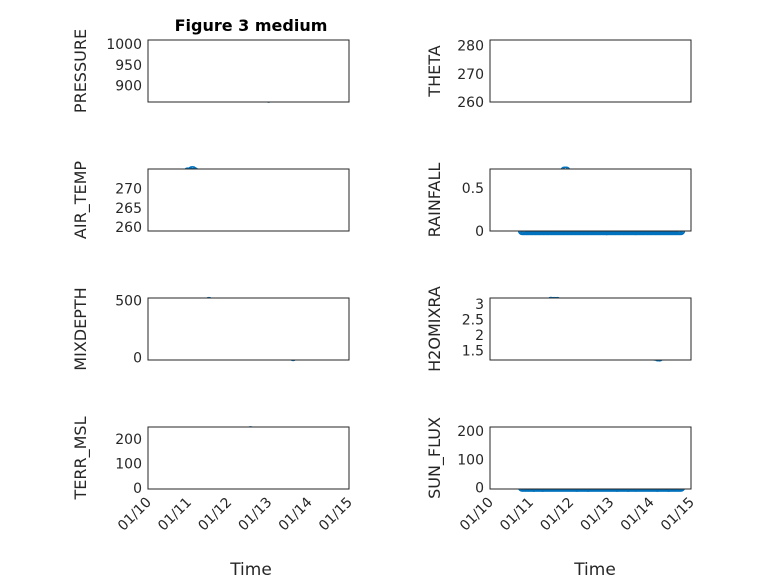 The width and height of the screenshot is (778, 583). What do you see at coordinates (473, 321) in the screenshot?
I see `y-tick-label: 2.5` at bounding box center [473, 321].